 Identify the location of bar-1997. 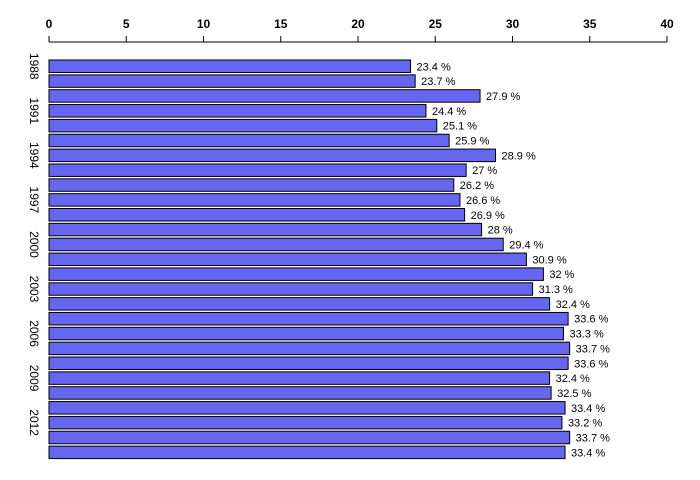
(254, 200).